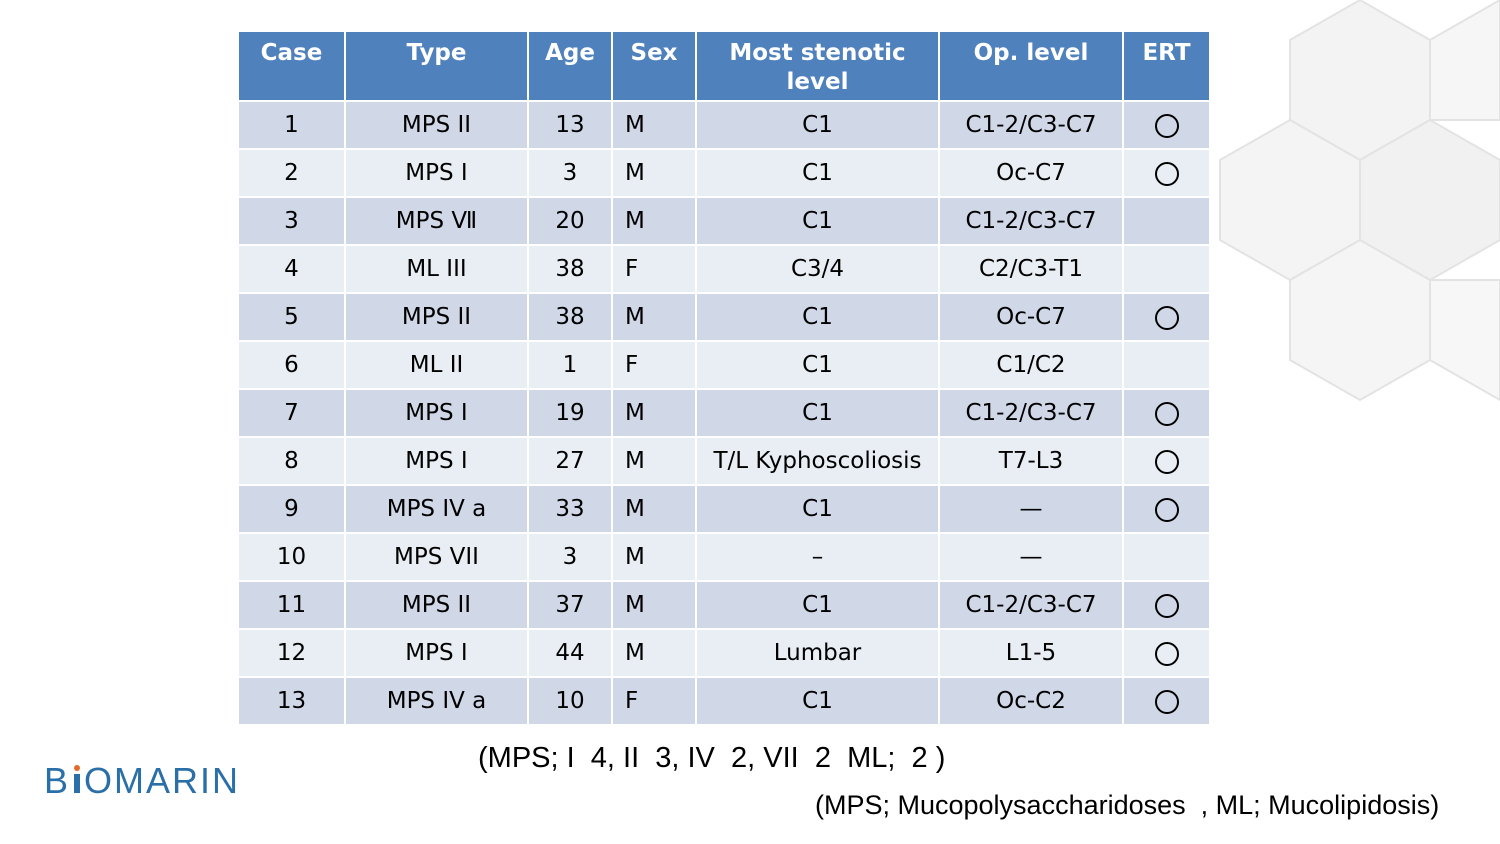  I want to click on biomarin-logo: B OMARIN, so click(141, 779).